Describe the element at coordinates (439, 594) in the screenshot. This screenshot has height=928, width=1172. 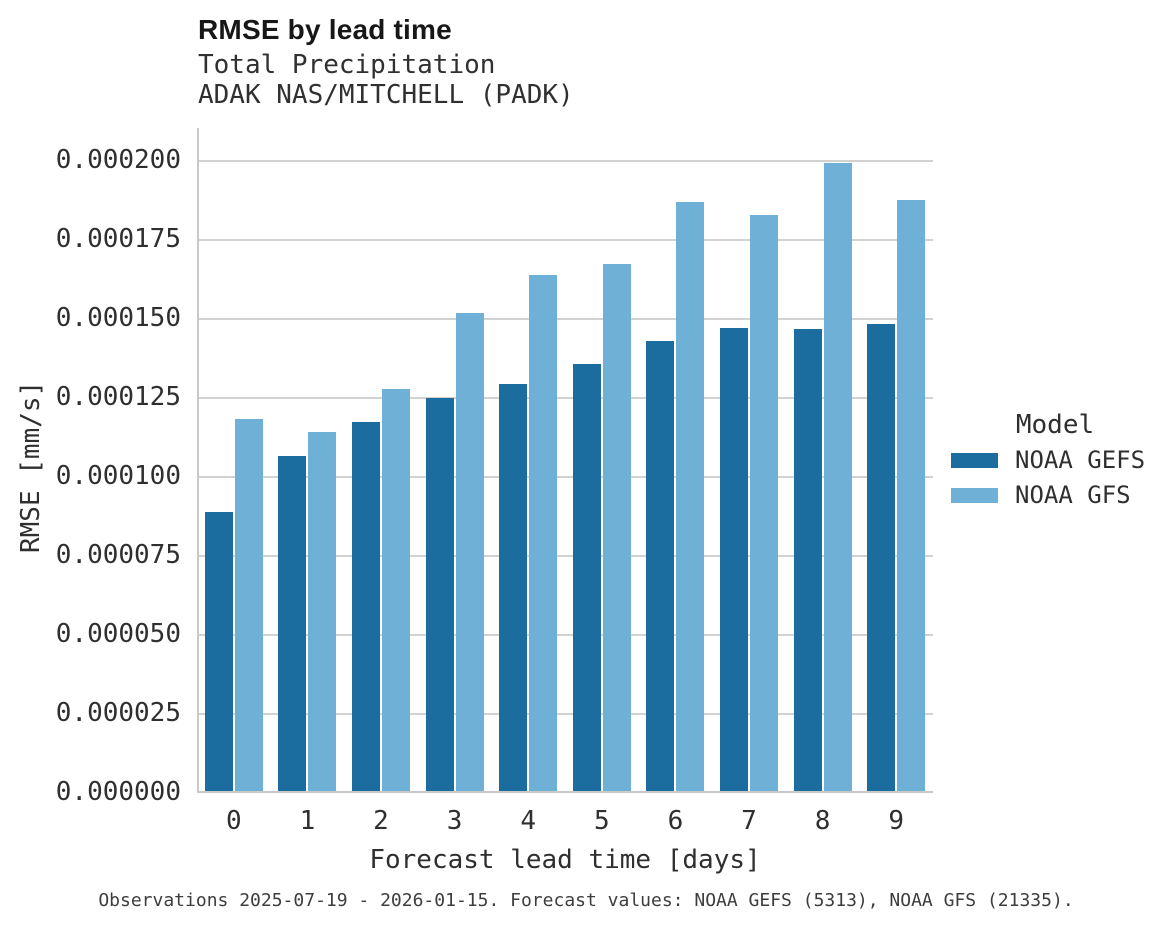
I see `bar-noaa-gefs-lead3` at that location.